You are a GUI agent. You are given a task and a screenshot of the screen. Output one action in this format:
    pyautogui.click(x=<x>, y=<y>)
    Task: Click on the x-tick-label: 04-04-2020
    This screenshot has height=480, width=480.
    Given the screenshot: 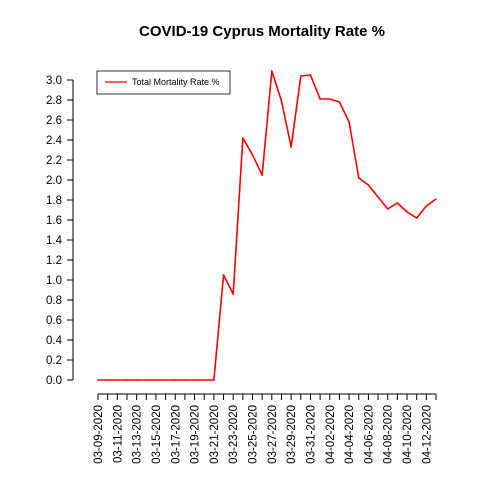 What is the action you would take?
    pyautogui.click(x=350, y=434)
    